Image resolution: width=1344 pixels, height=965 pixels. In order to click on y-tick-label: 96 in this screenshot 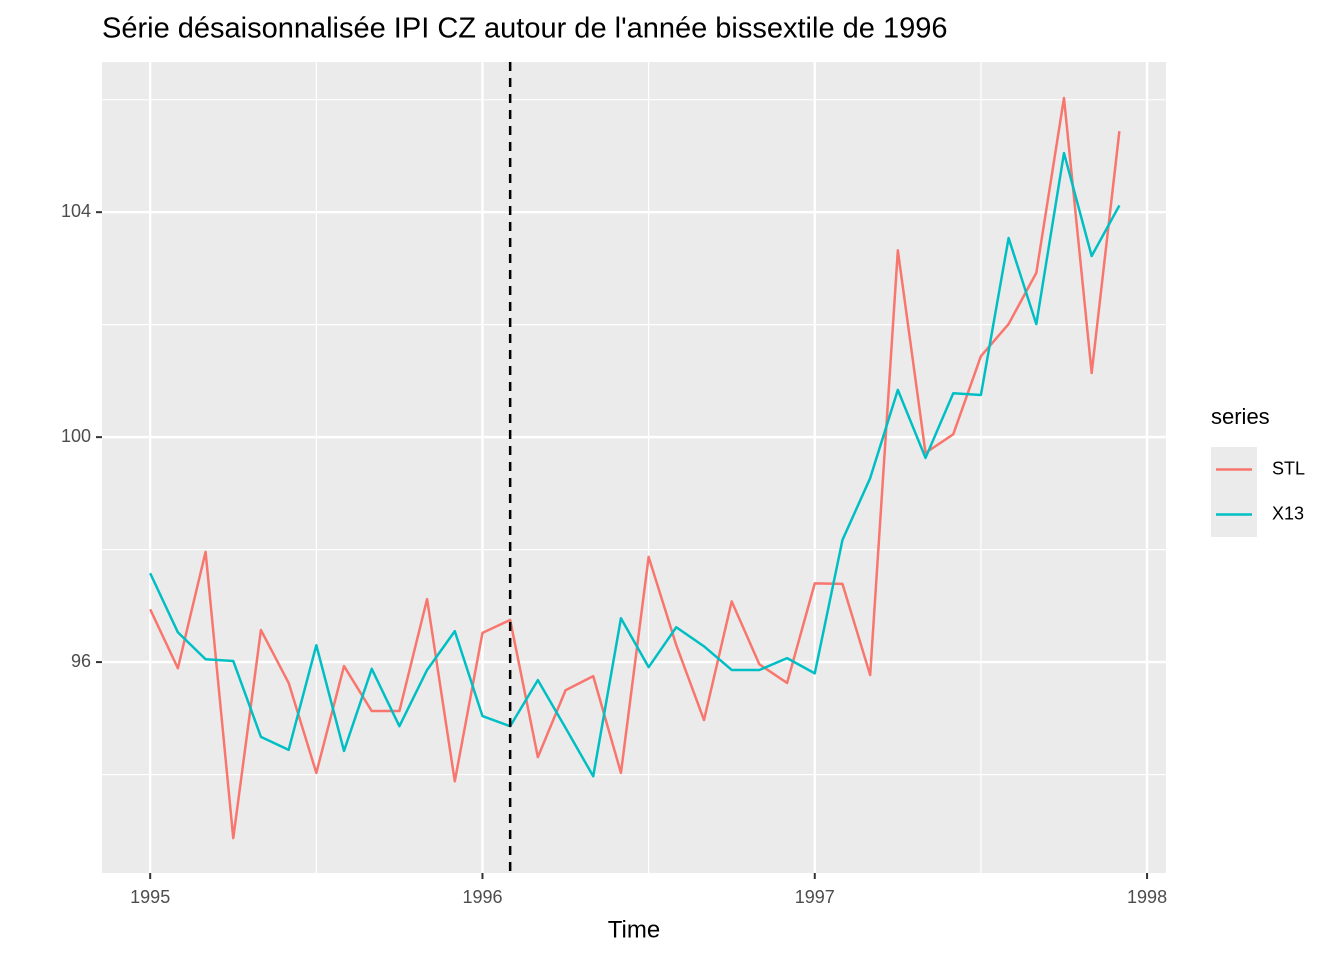, I will do `click(81, 661)`.